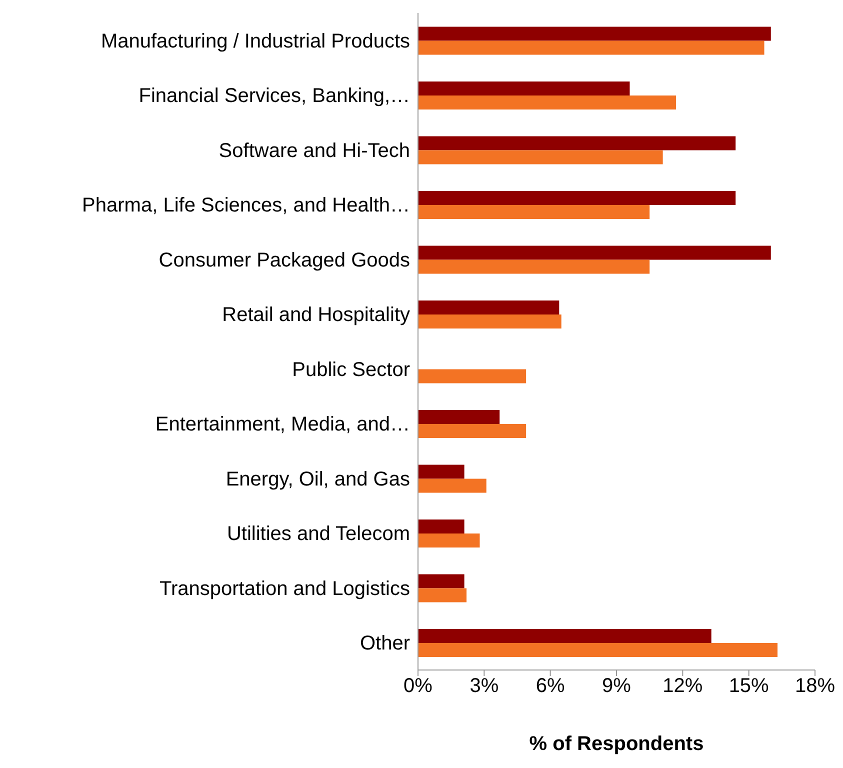 Image resolution: width=843 pixels, height=768 pixels. I want to click on x-tick-label: 15%, so click(749, 686).